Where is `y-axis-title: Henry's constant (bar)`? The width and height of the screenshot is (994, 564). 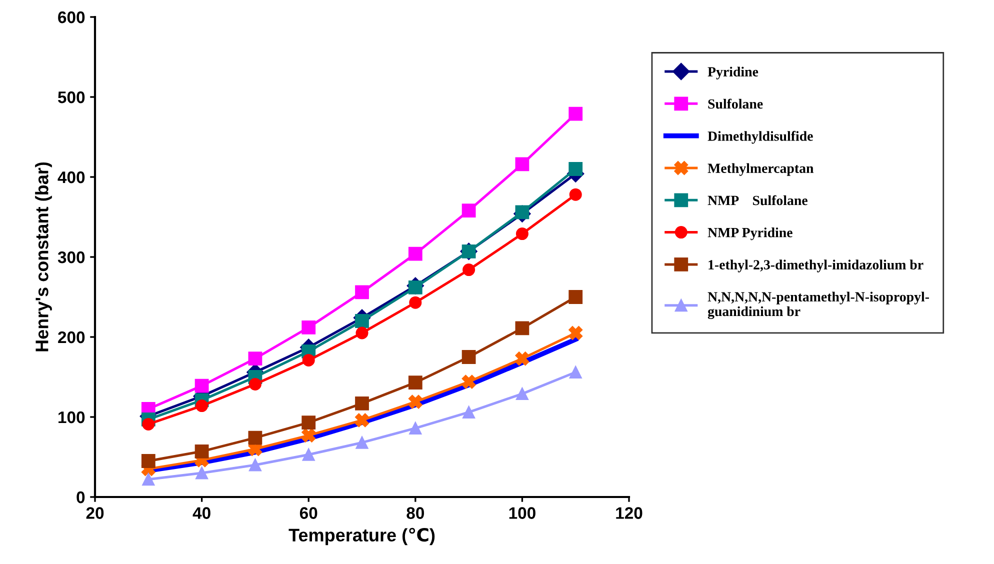 y-axis-title: Henry's constant (bar) is located at coordinates (43, 257).